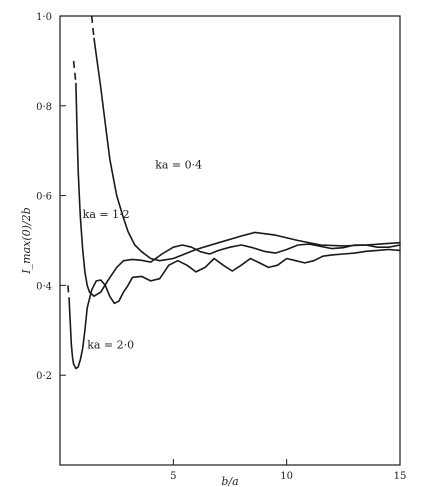  I want to click on series-0-dashed-start, so click(92, 27).